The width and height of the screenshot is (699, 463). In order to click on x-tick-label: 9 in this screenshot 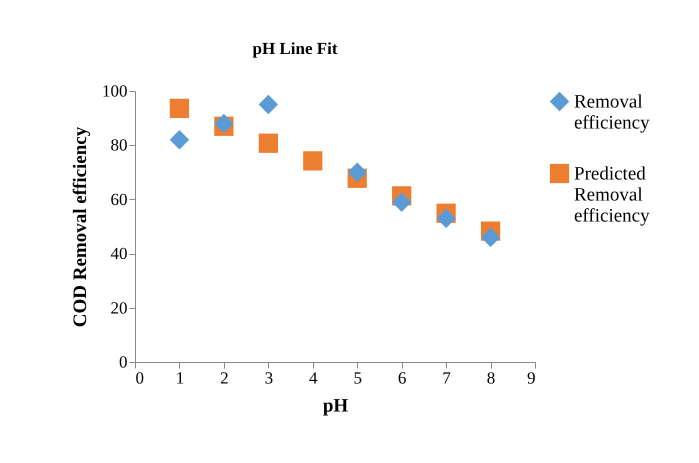, I will do `click(531, 378)`.